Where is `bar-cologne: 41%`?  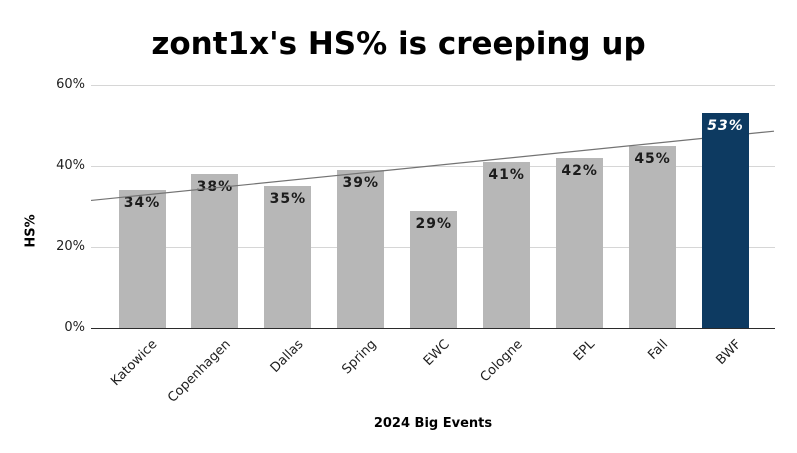 bar-cologne: 41% is located at coordinates (507, 244).